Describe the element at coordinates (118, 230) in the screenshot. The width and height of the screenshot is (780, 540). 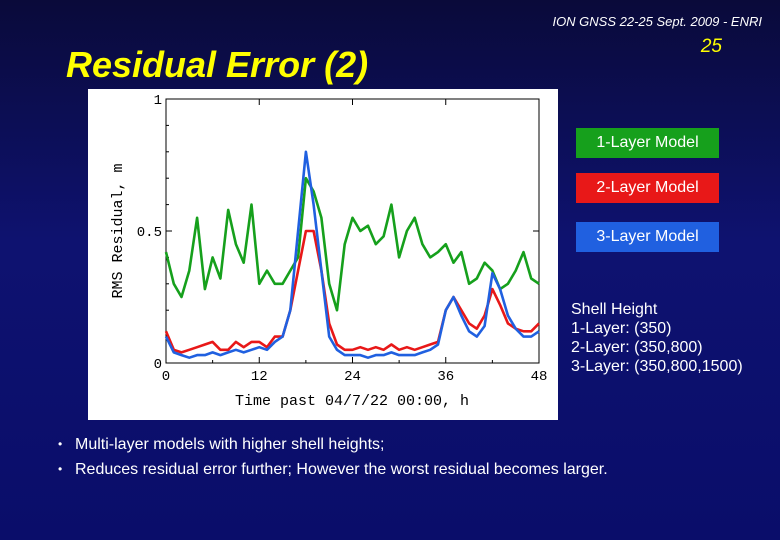
I see `y-axis-label: RMS Residual, m` at that location.